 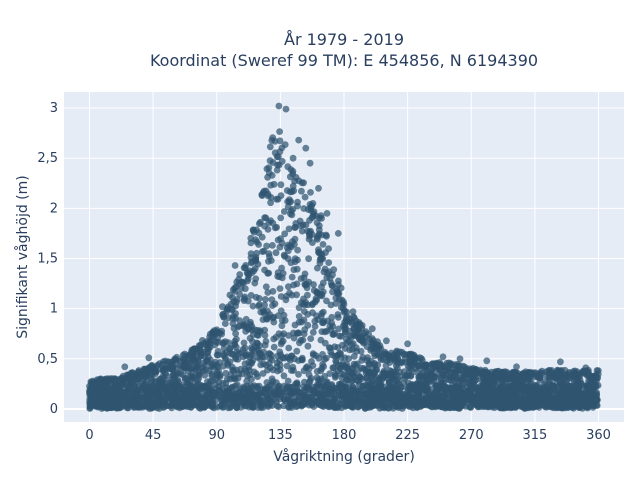 What do you see at coordinates (54, 208) in the screenshot?
I see `y-tick-label: 2` at bounding box center [54, 208].